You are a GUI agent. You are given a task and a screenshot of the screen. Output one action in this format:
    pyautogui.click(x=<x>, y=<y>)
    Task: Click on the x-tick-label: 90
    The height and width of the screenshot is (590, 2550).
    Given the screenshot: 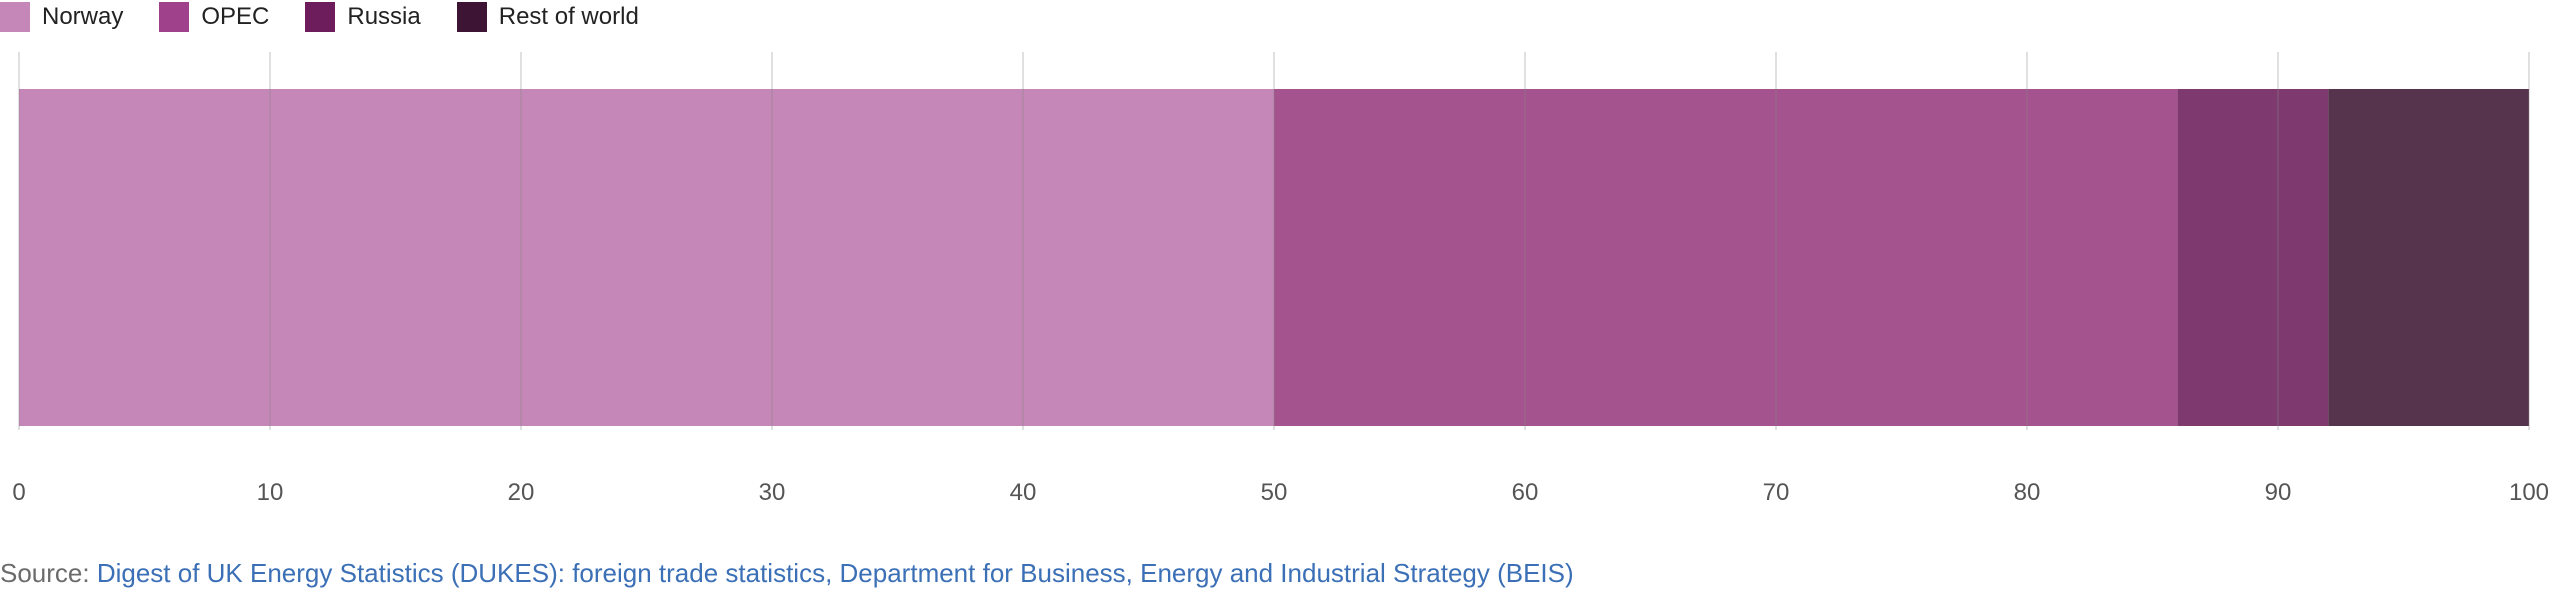 What is the action you would take?
    pyautogui.click(x=2278, y=492)
    